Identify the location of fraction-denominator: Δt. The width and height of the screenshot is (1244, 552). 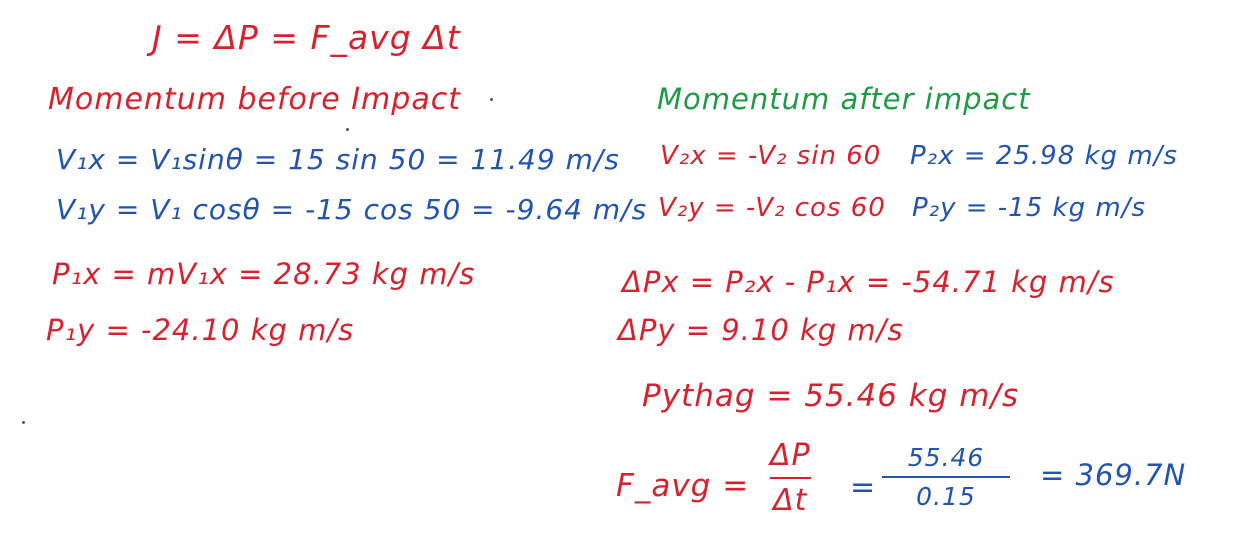
(790, 500).